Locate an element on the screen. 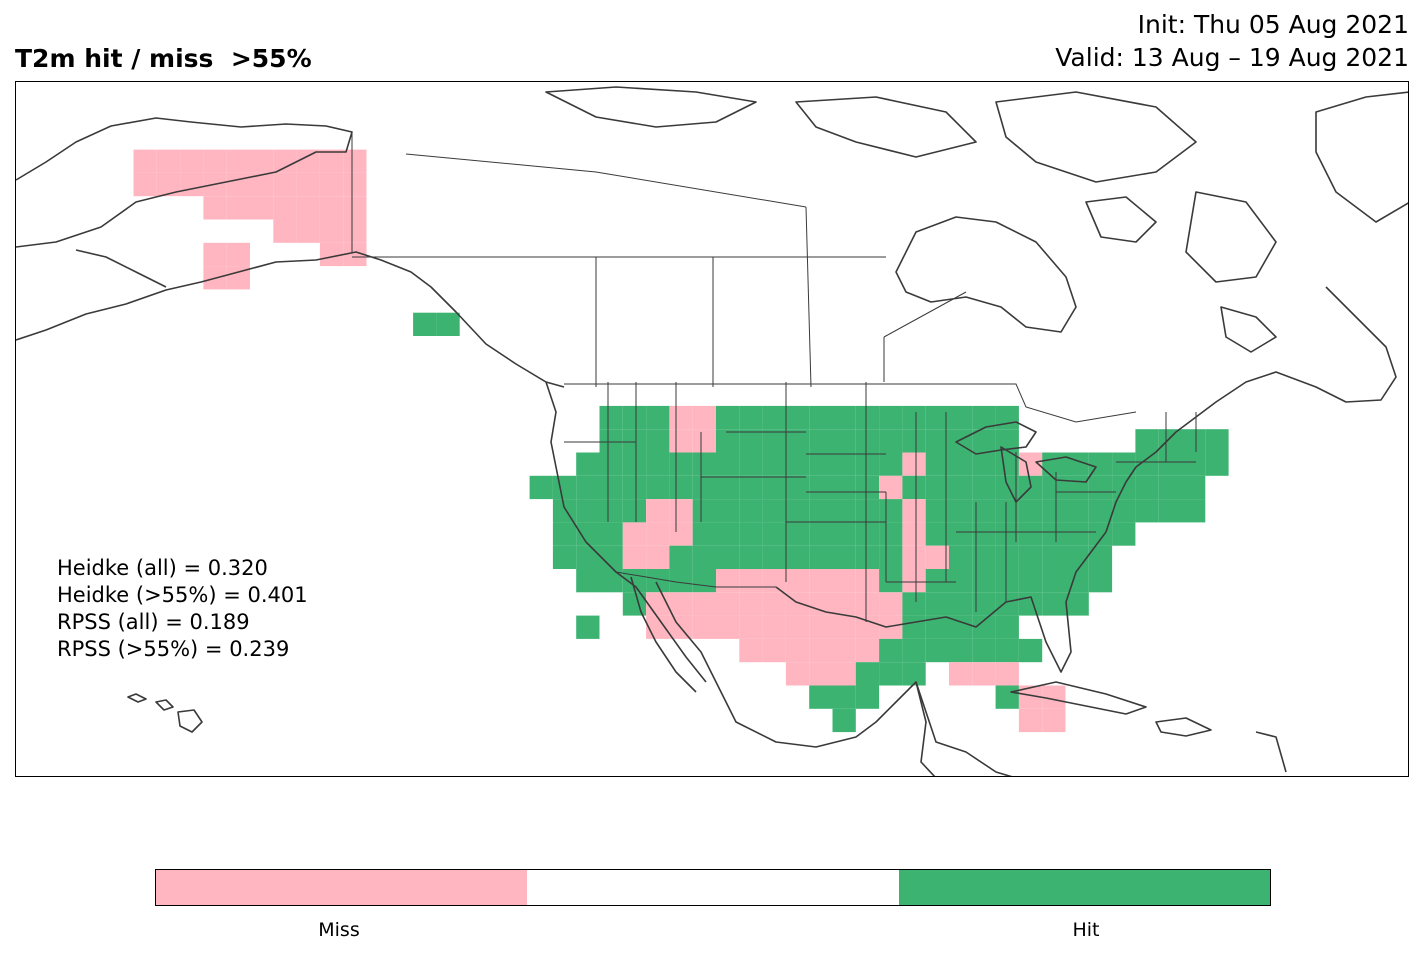  rpss-all-score: RPSS (all) = 0.189 is located at coordinates (153, 622).